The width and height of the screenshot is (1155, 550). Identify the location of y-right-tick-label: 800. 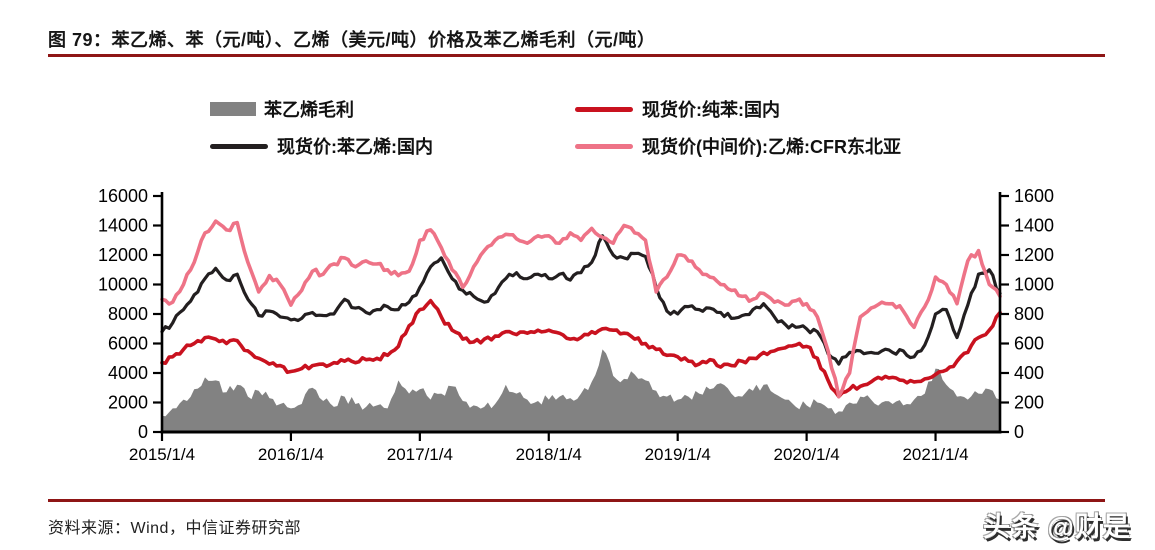
(1029, 314).